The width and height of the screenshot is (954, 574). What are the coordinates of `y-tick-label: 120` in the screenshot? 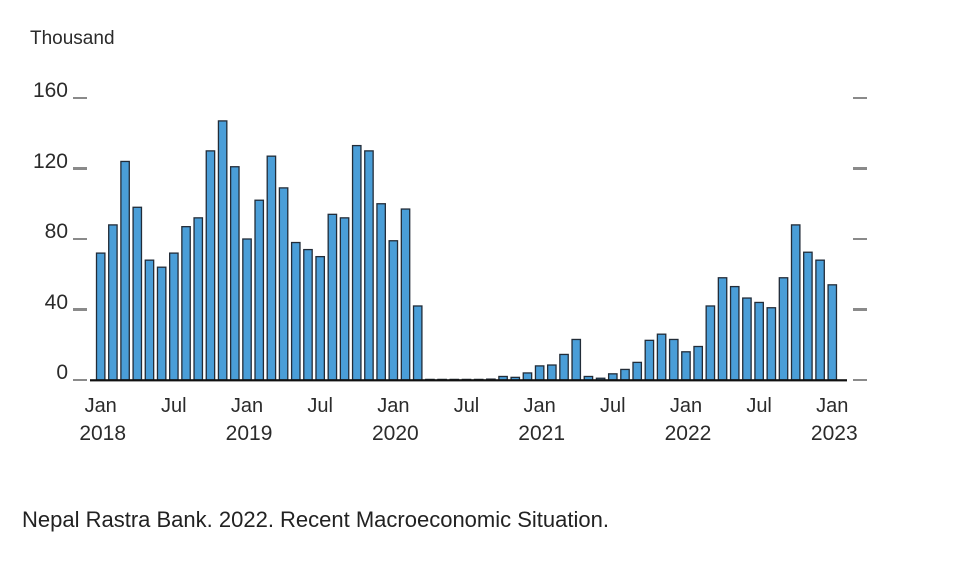 It's located at (50, 161).